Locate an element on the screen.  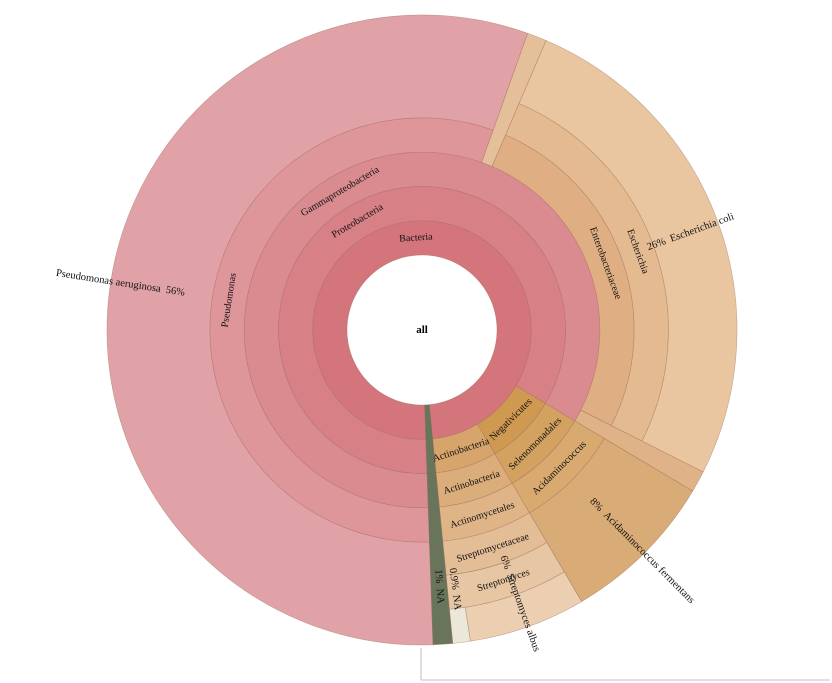
ring-label-bacteria: Bacteria is located at coordinates (416, 237).